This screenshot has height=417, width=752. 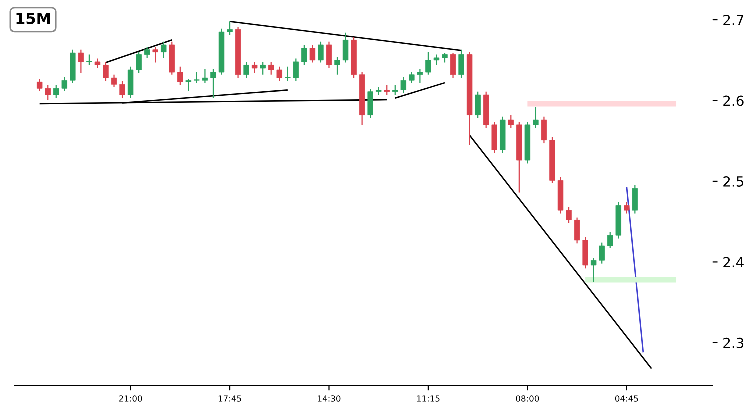 I want to click on y-tick-label: 2.6, so click(x=734, y=101).